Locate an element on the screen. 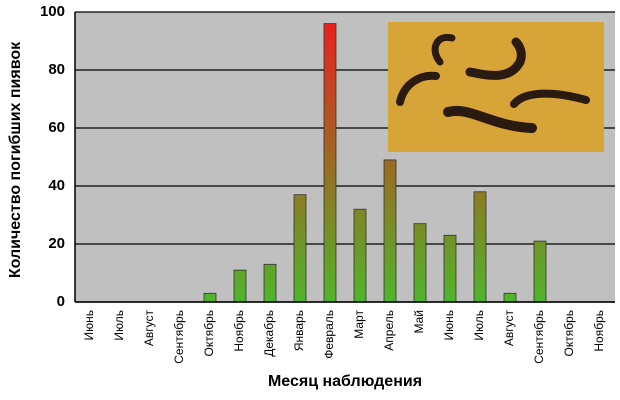 The width and height of the screenshot is (620, 400). x-tick-label: Апрель is located at coordinates (389, 330).